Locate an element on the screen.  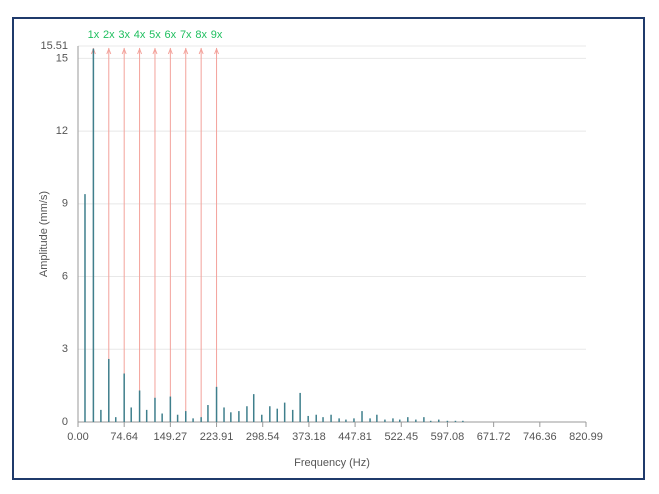
harmonic-label: 3x is located at coordinates (124, 35).